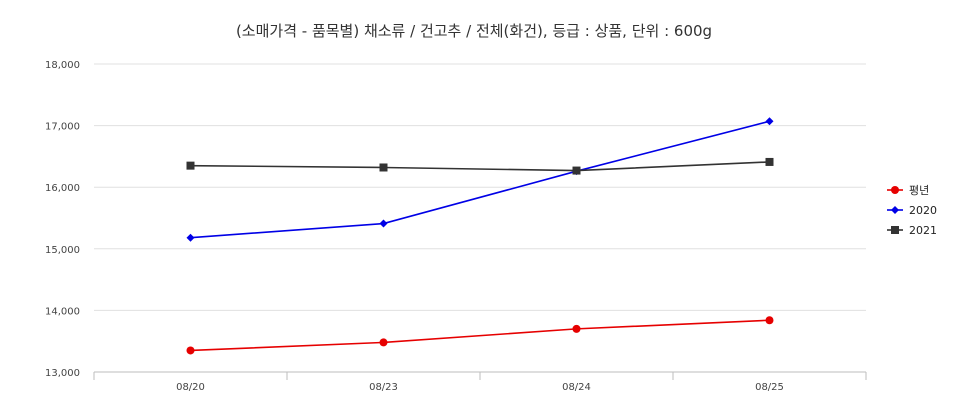 The image size is (977, 405). What do you see at coordinates (919, 190) in the screenshot?
I see `legend-label: 평년` at bounding box center [919, 190].